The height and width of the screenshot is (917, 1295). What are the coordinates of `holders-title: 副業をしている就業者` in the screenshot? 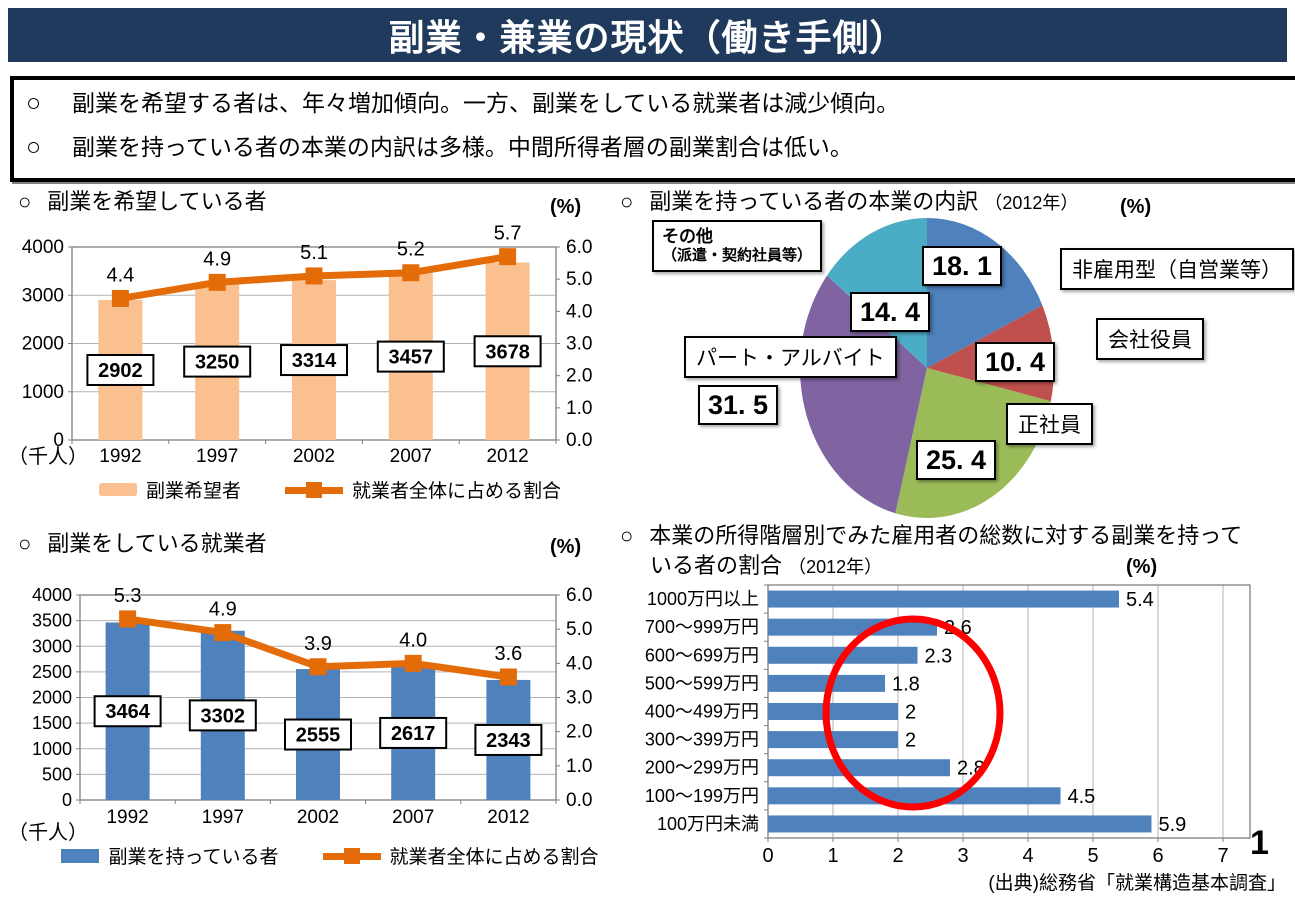 It's located at (157, 543).